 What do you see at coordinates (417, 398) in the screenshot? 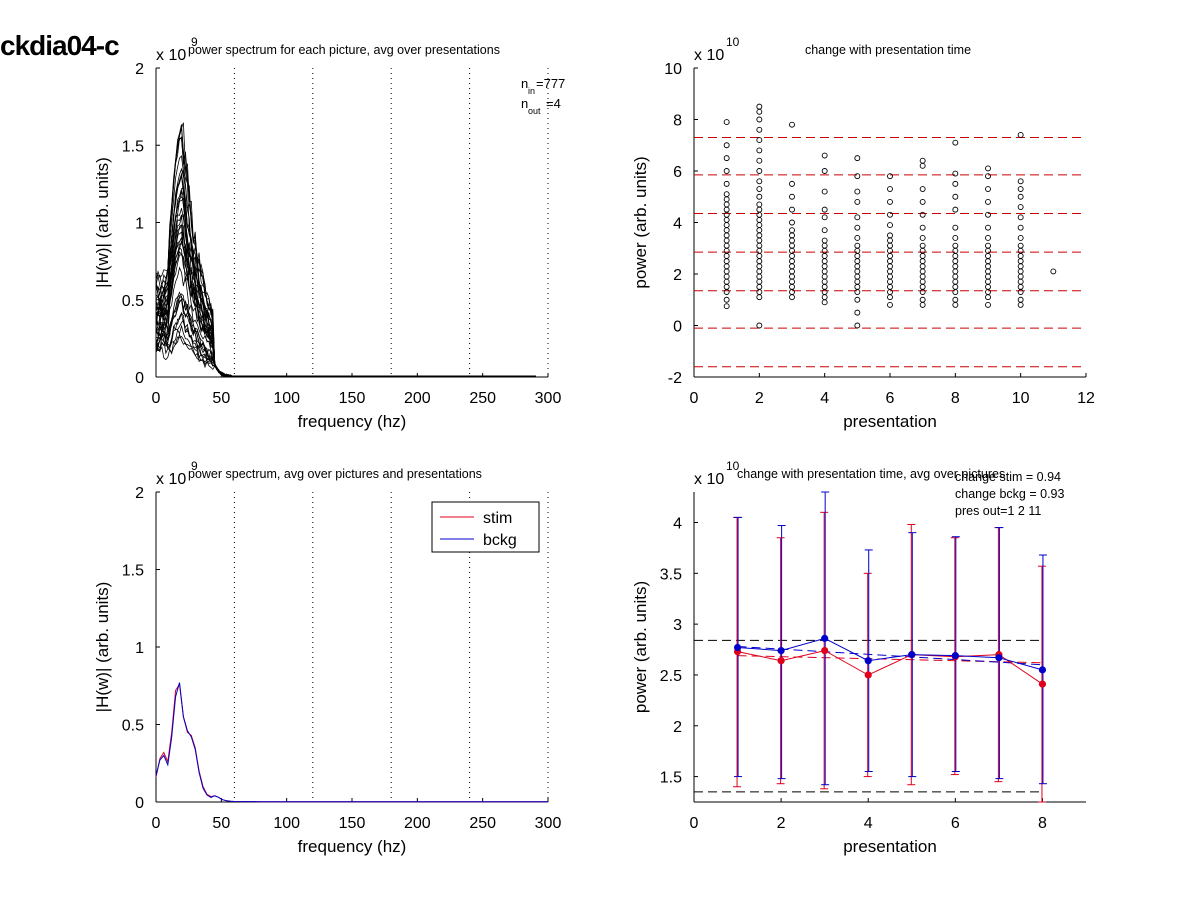
I see `p1-x-tick-label: 200` at bounding box center [417, 398].